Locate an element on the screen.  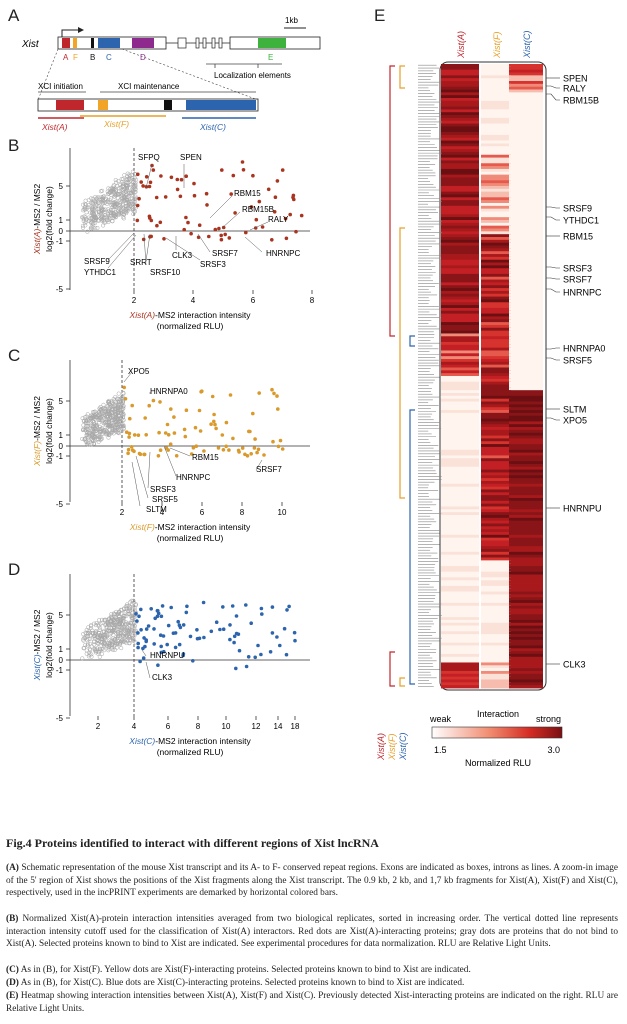
right-protein-label: RBM15 is located at coordinates (578, 237).